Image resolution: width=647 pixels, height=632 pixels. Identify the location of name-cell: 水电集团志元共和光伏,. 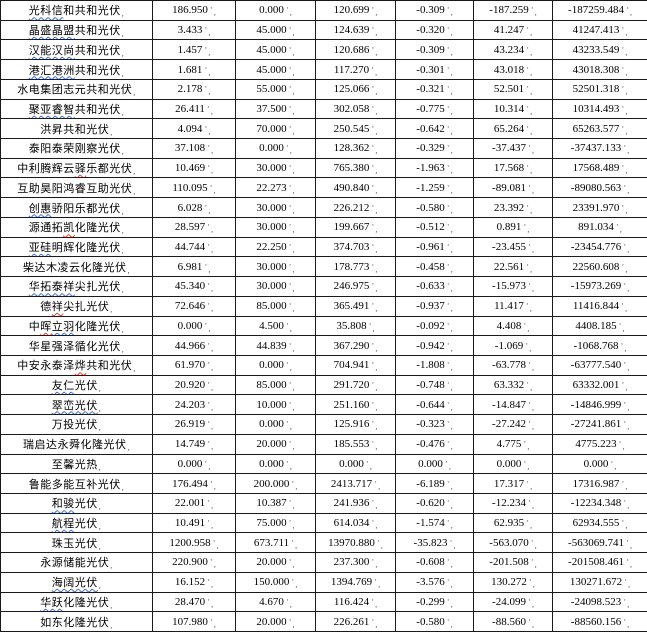
(76, 89).